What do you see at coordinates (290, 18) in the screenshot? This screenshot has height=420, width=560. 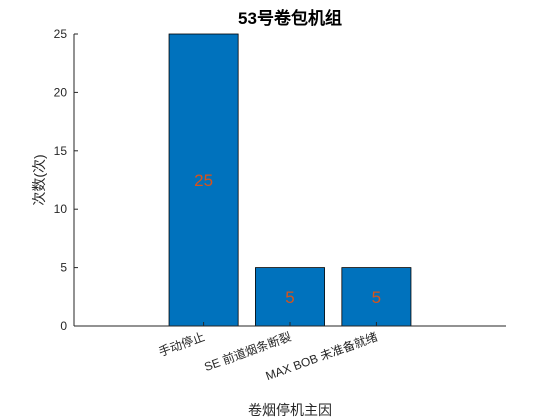 I see `chart-title: 53号卷包机组` at bounding box center [290, 18].